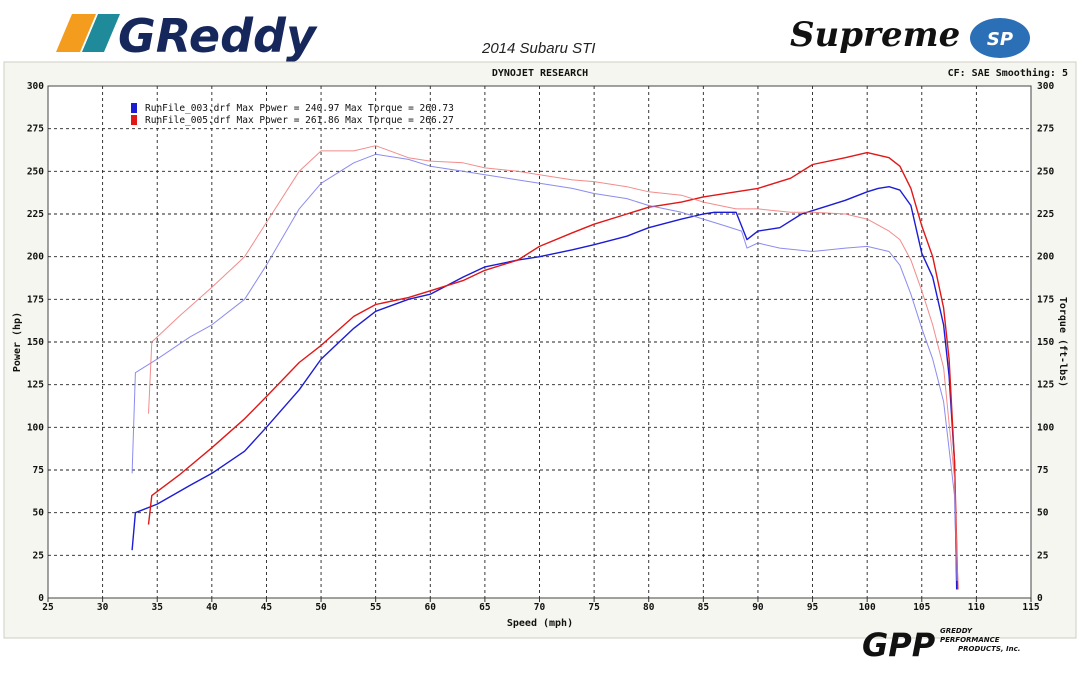 This screenshot has height=675, width=1080. I want to click on gpp-logo: GPP GREDDY PERFORMANCE PRODUCTS, Inc., so click(941, 645).